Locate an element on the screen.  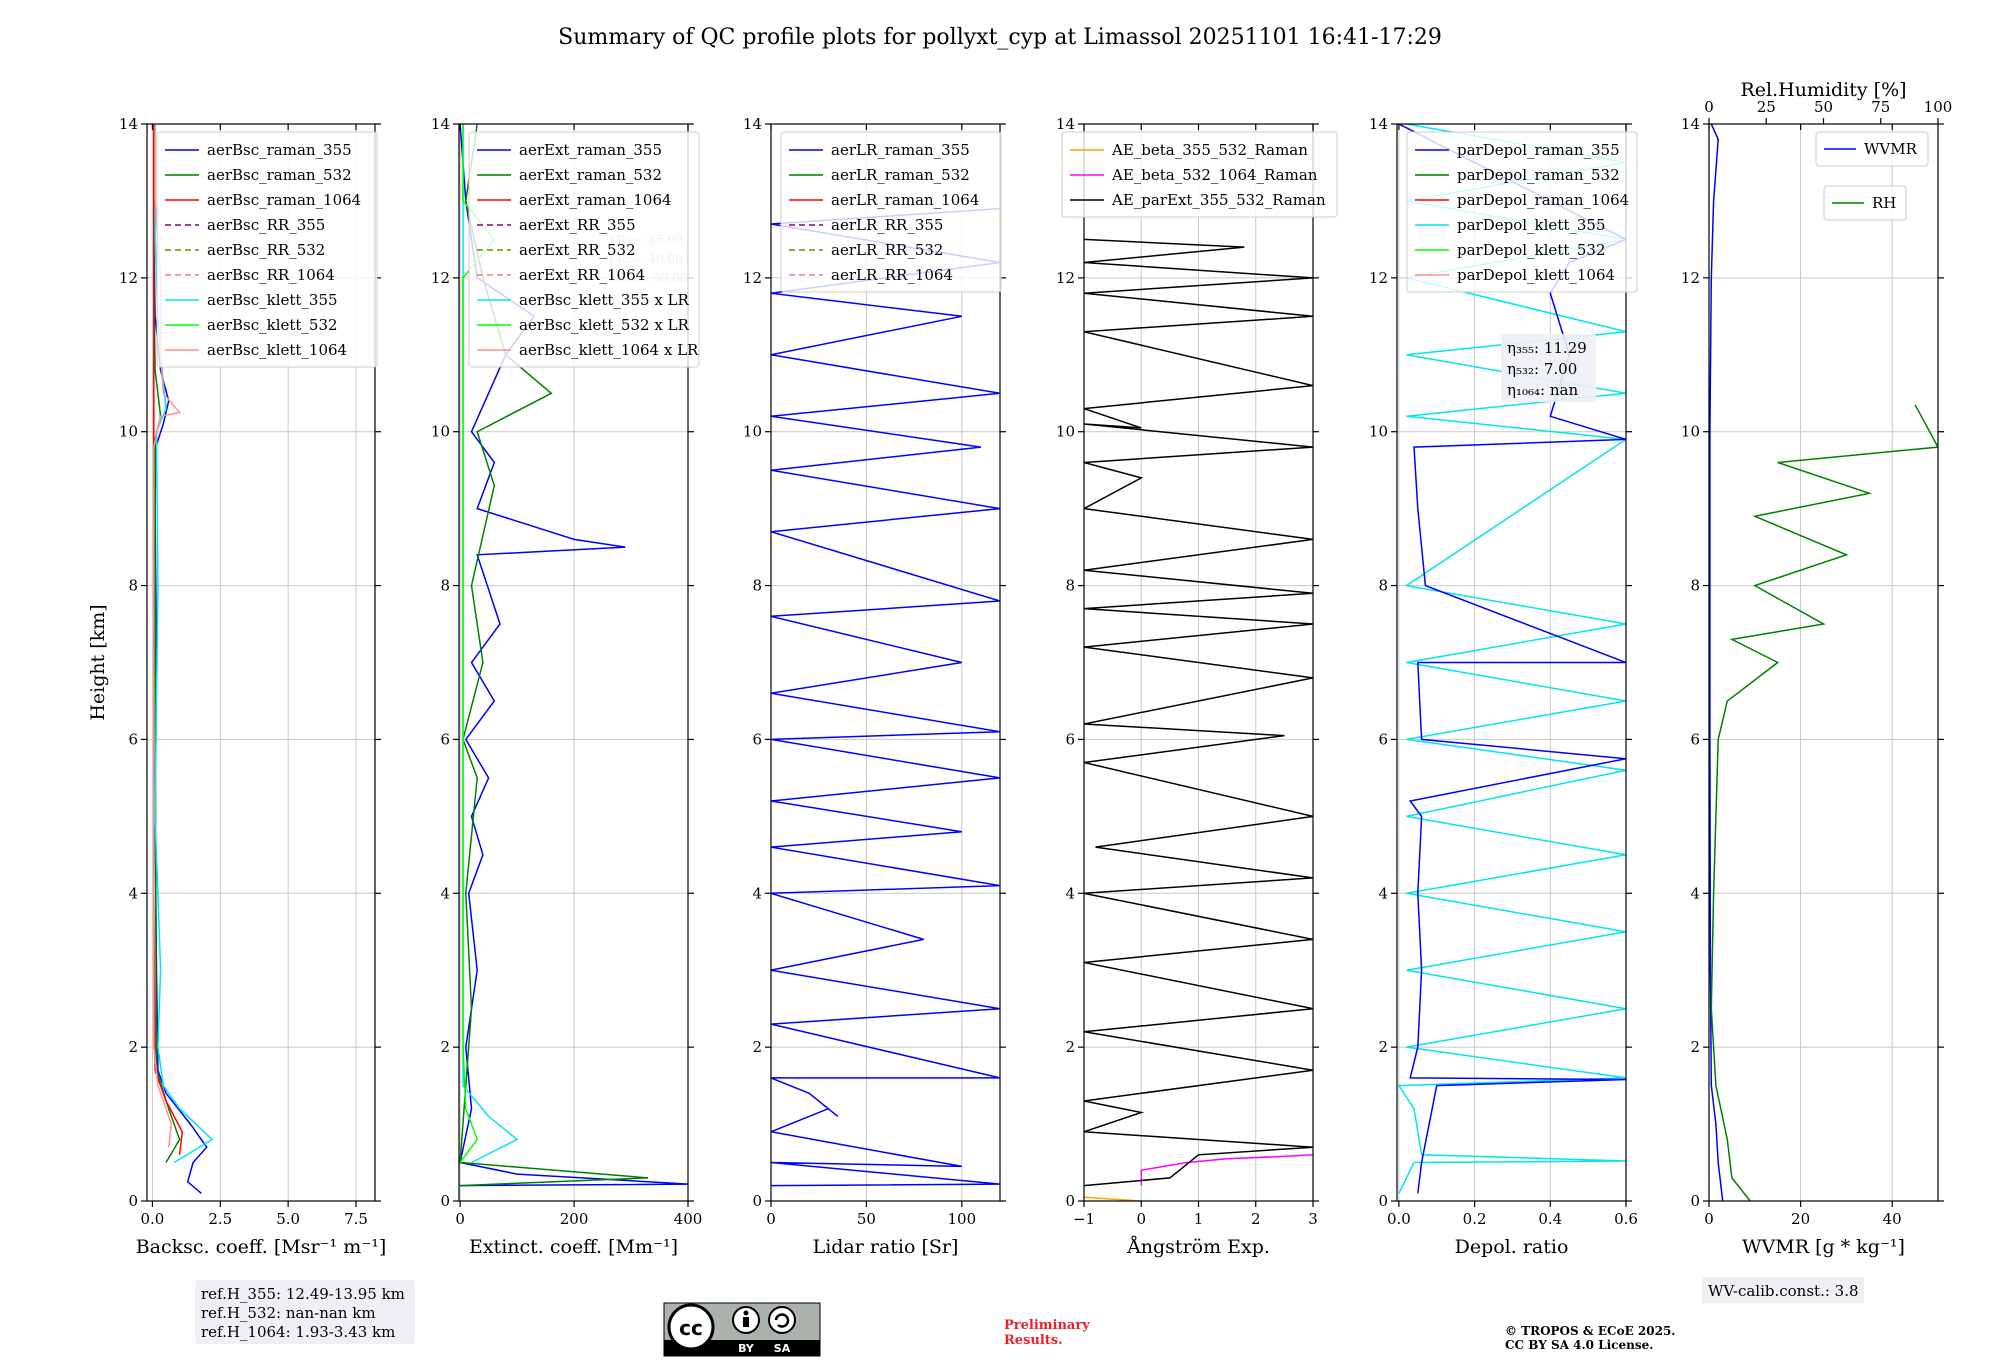
x-tick-label: 1 is located at coordinates (1199, 1219).